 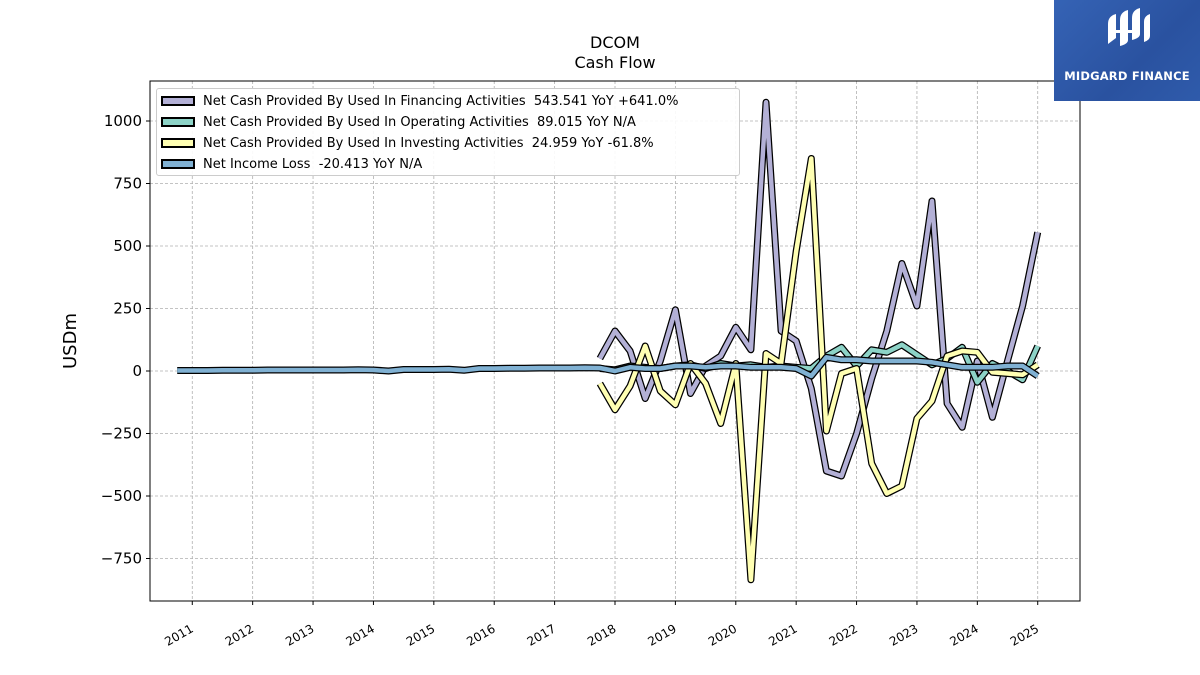 I want to click on chart-title: DCOM, so click(x=615, y=42).